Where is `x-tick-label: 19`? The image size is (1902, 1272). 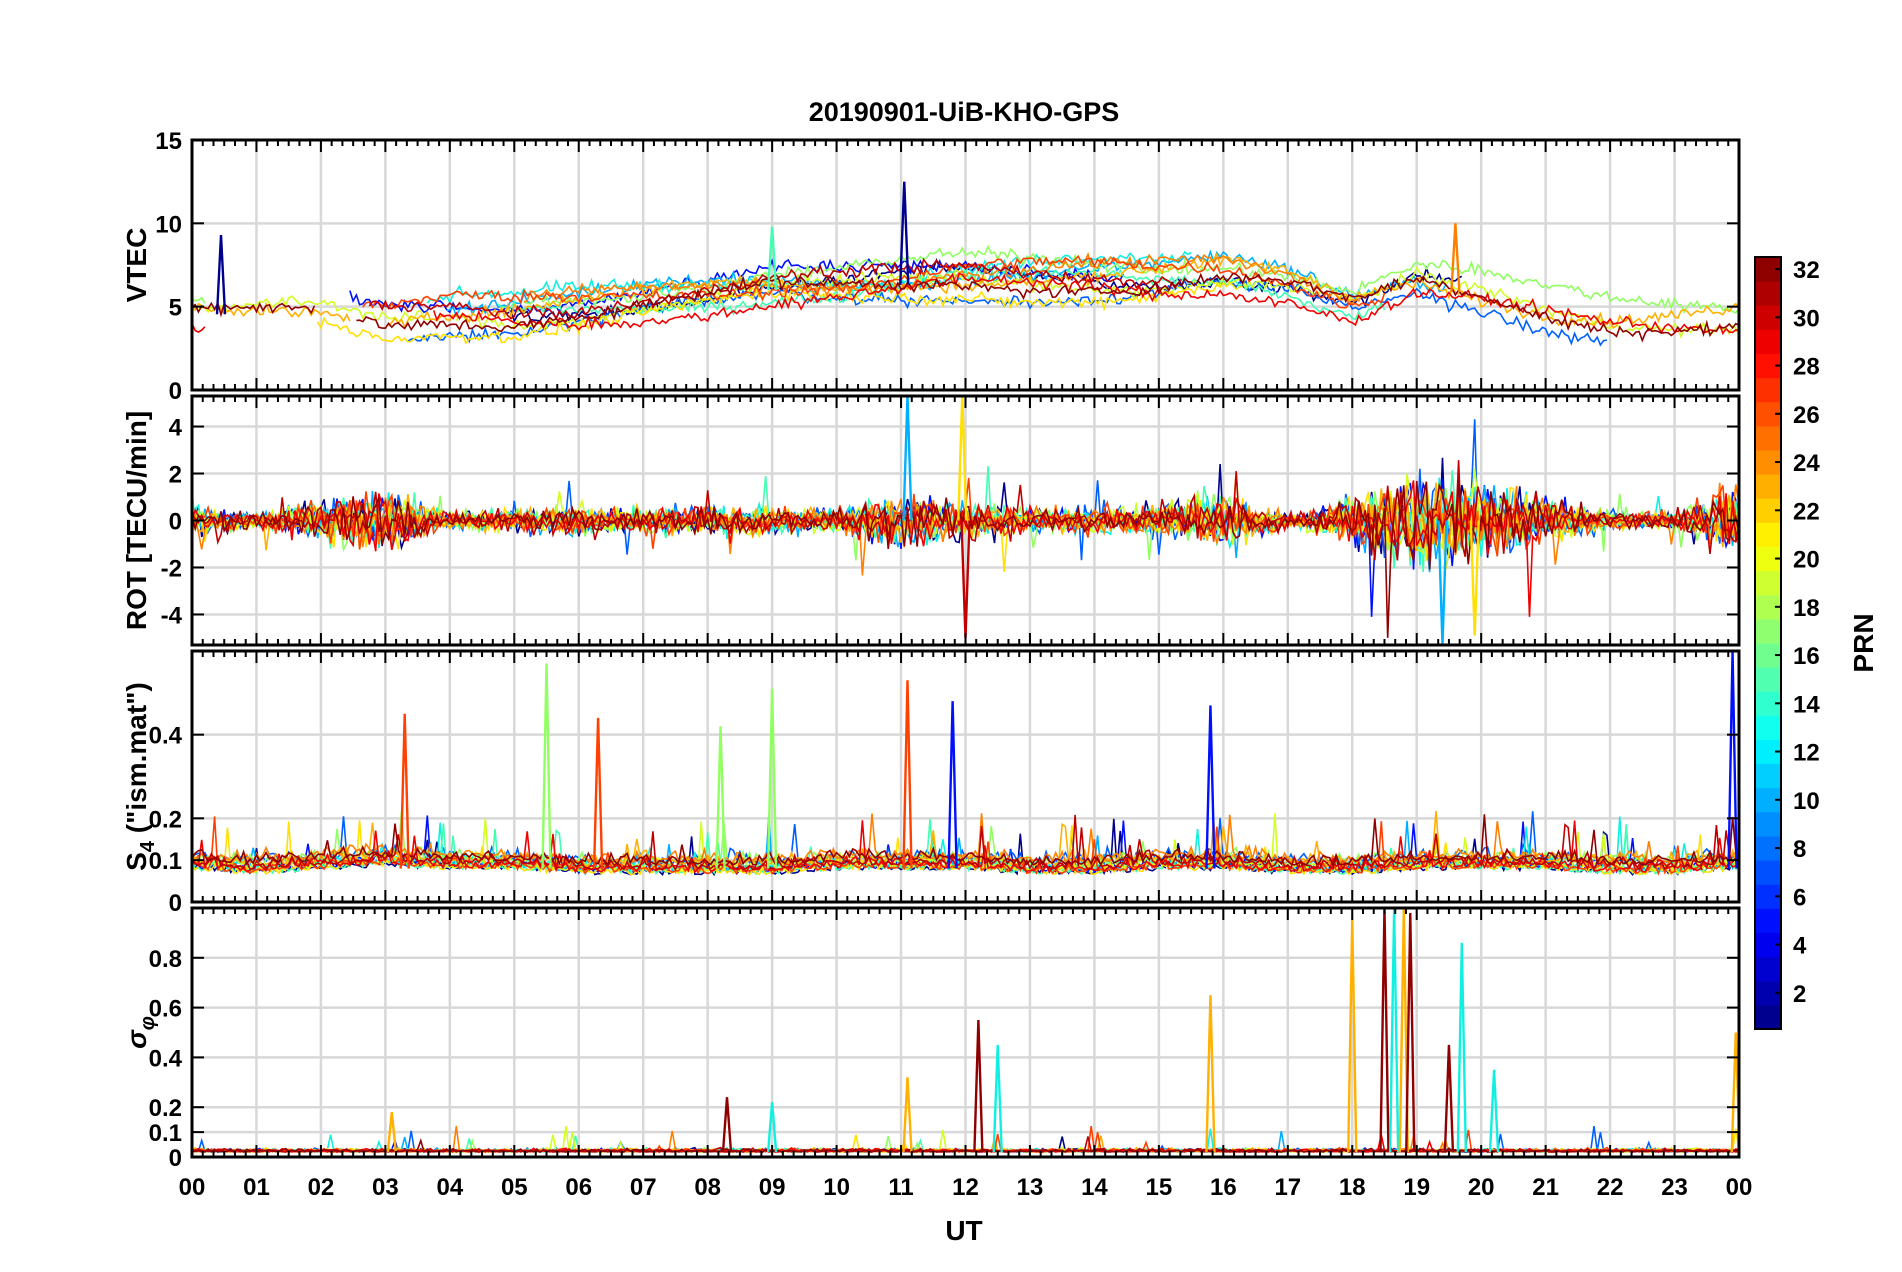 x-tick-label: 19 is located at coordinates (1416, 1187).